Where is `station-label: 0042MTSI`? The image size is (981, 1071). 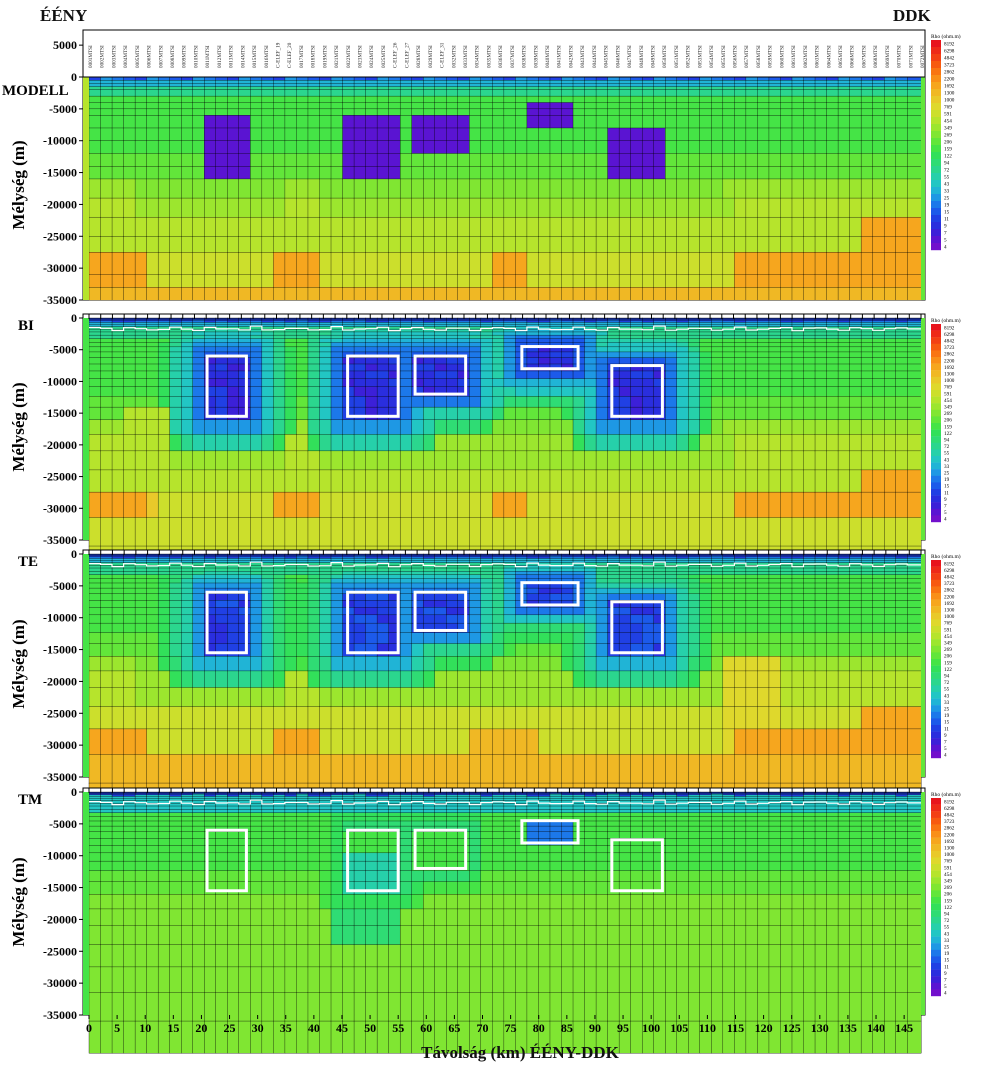
station-label: 0042MTSI is located at coordinates (572, 56).